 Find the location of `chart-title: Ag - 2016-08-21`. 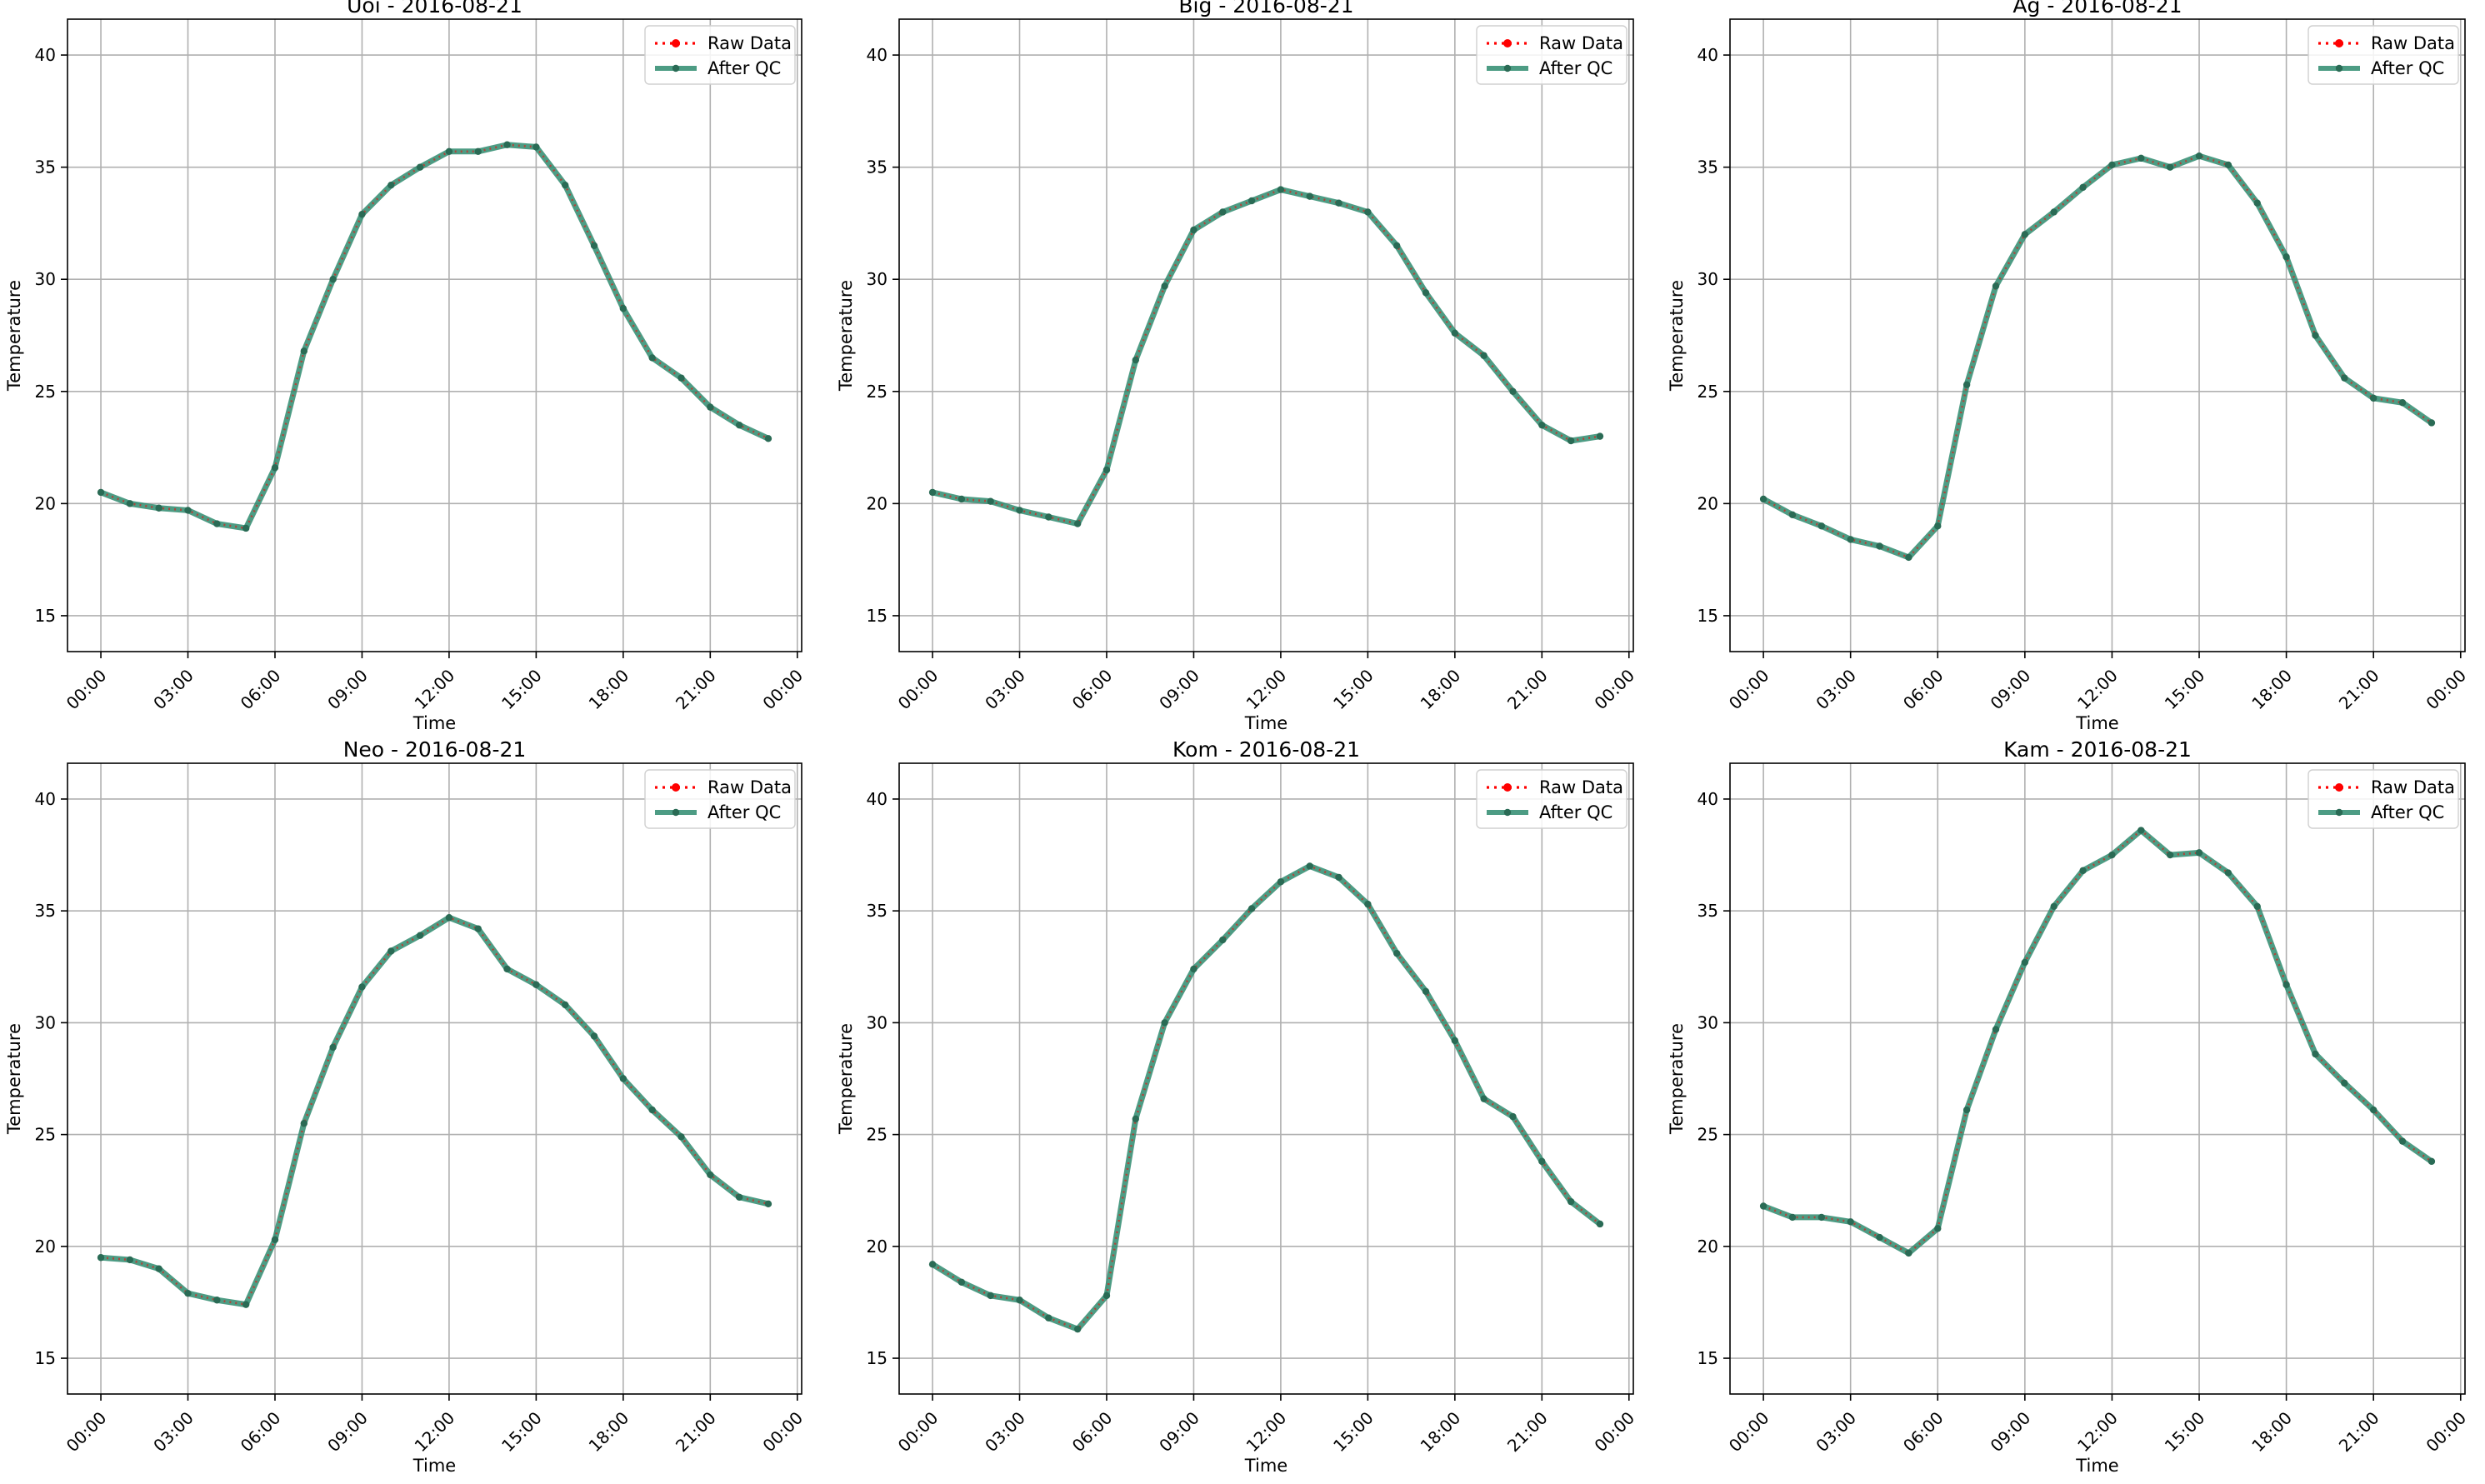

chart-title: Ag - 2016-08-21 is located at coordinates (2097, 8).